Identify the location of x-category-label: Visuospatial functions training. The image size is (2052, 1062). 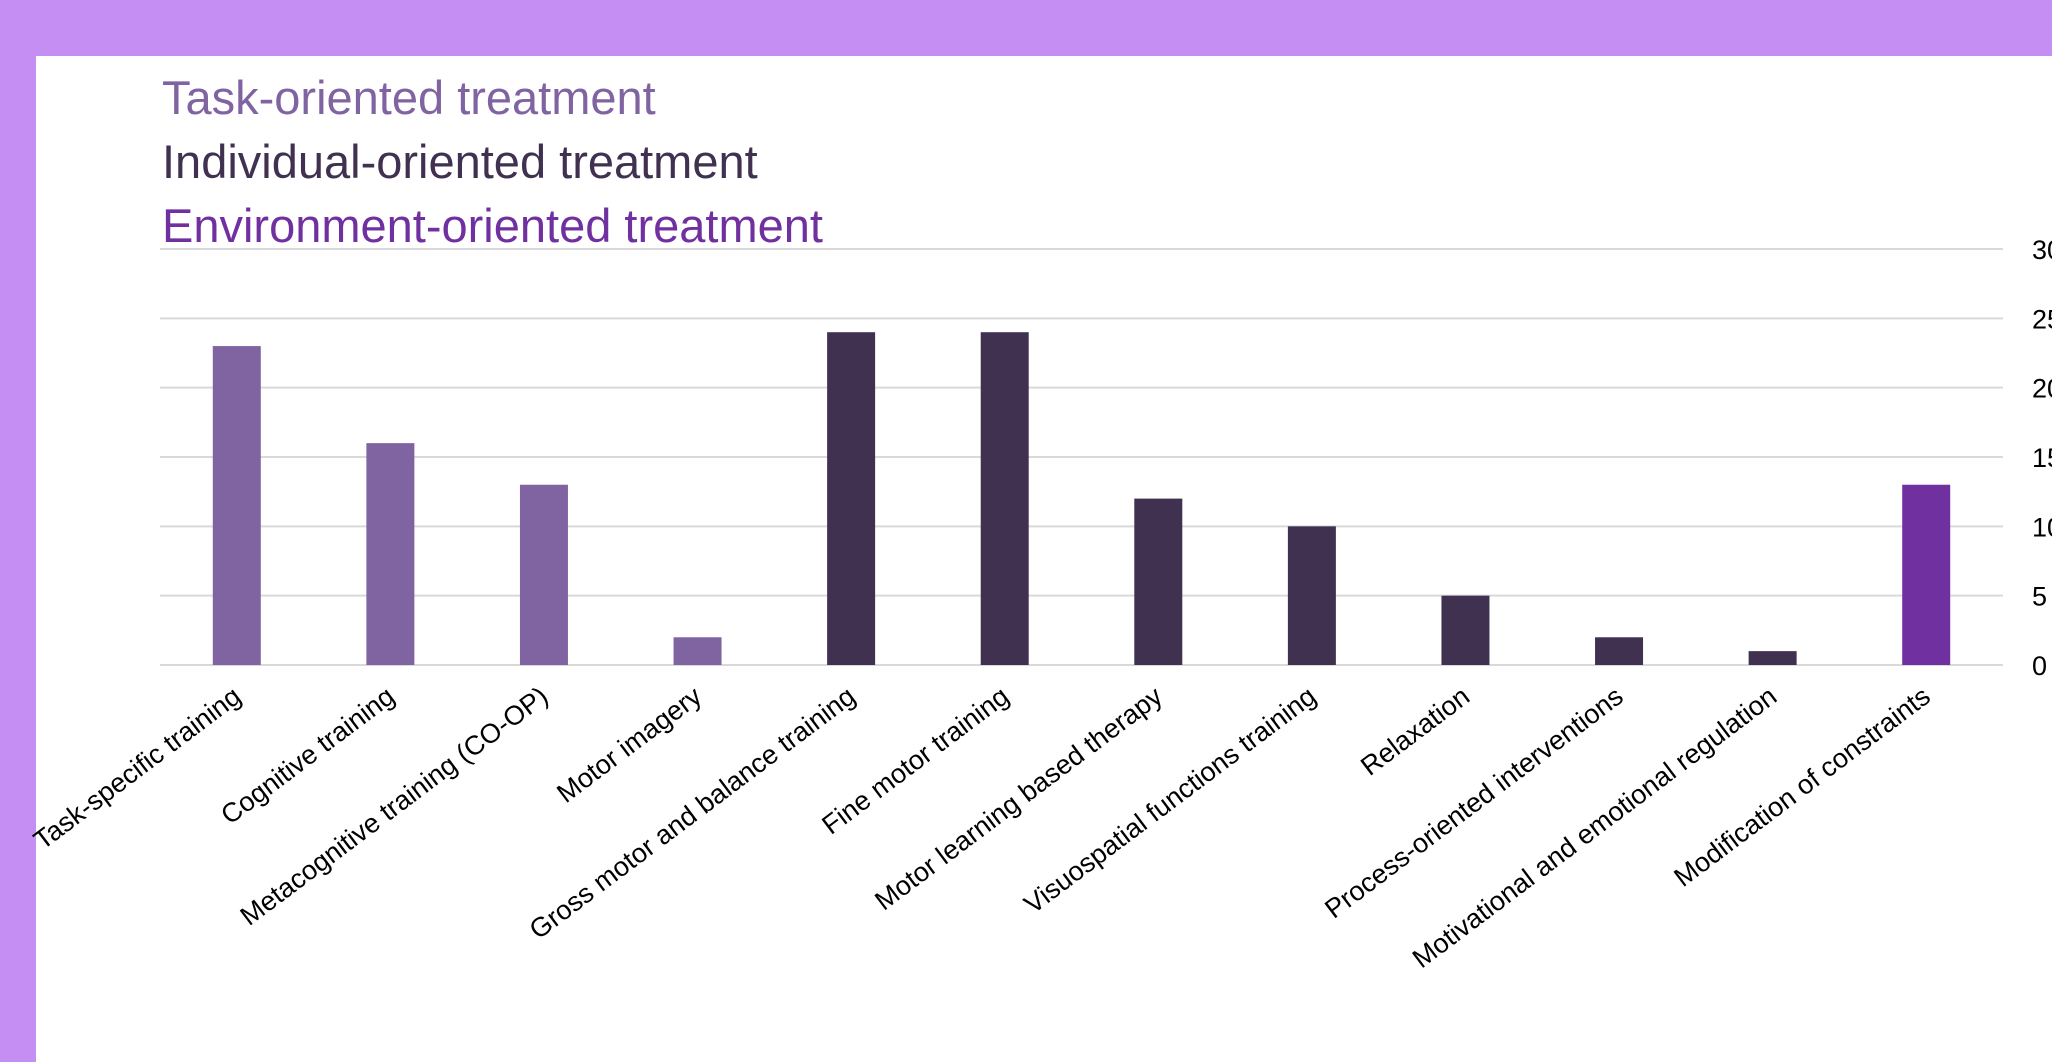
(1170, 800).